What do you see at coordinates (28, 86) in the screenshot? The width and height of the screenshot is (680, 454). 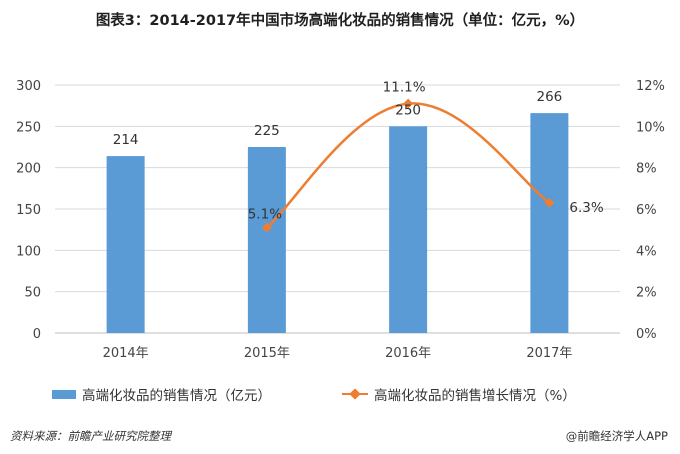 I see `y-left-tick-label: 300` at bounding box center [28, 86].